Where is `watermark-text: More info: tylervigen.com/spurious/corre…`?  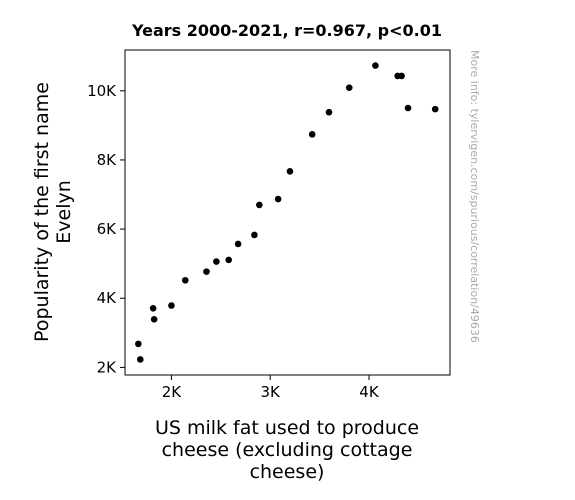 watermark-text: More info: tylervigen.com/spurious/corre… is located at coordinates (474, 196).